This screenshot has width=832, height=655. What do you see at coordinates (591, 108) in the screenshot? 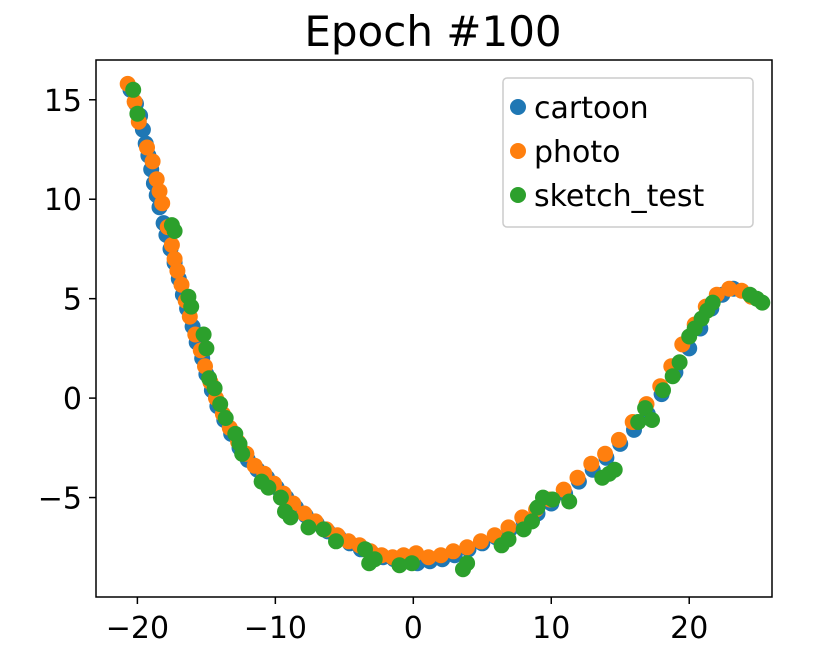
I see `legend-label-cartoon: cartoon` at bounding box center [591, 108].